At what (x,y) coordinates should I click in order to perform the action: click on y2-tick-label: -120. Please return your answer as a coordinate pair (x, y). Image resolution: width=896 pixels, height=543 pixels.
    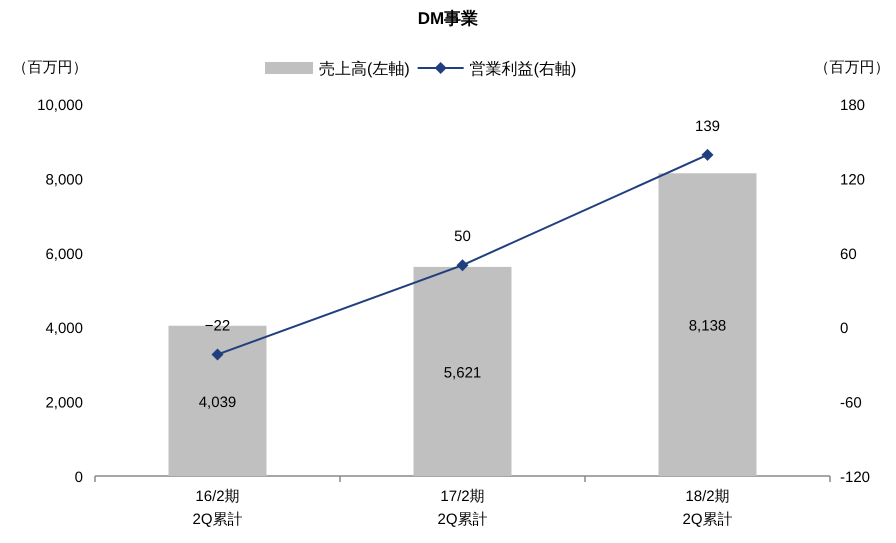
    Looking at the image, I should click on (855, 477).